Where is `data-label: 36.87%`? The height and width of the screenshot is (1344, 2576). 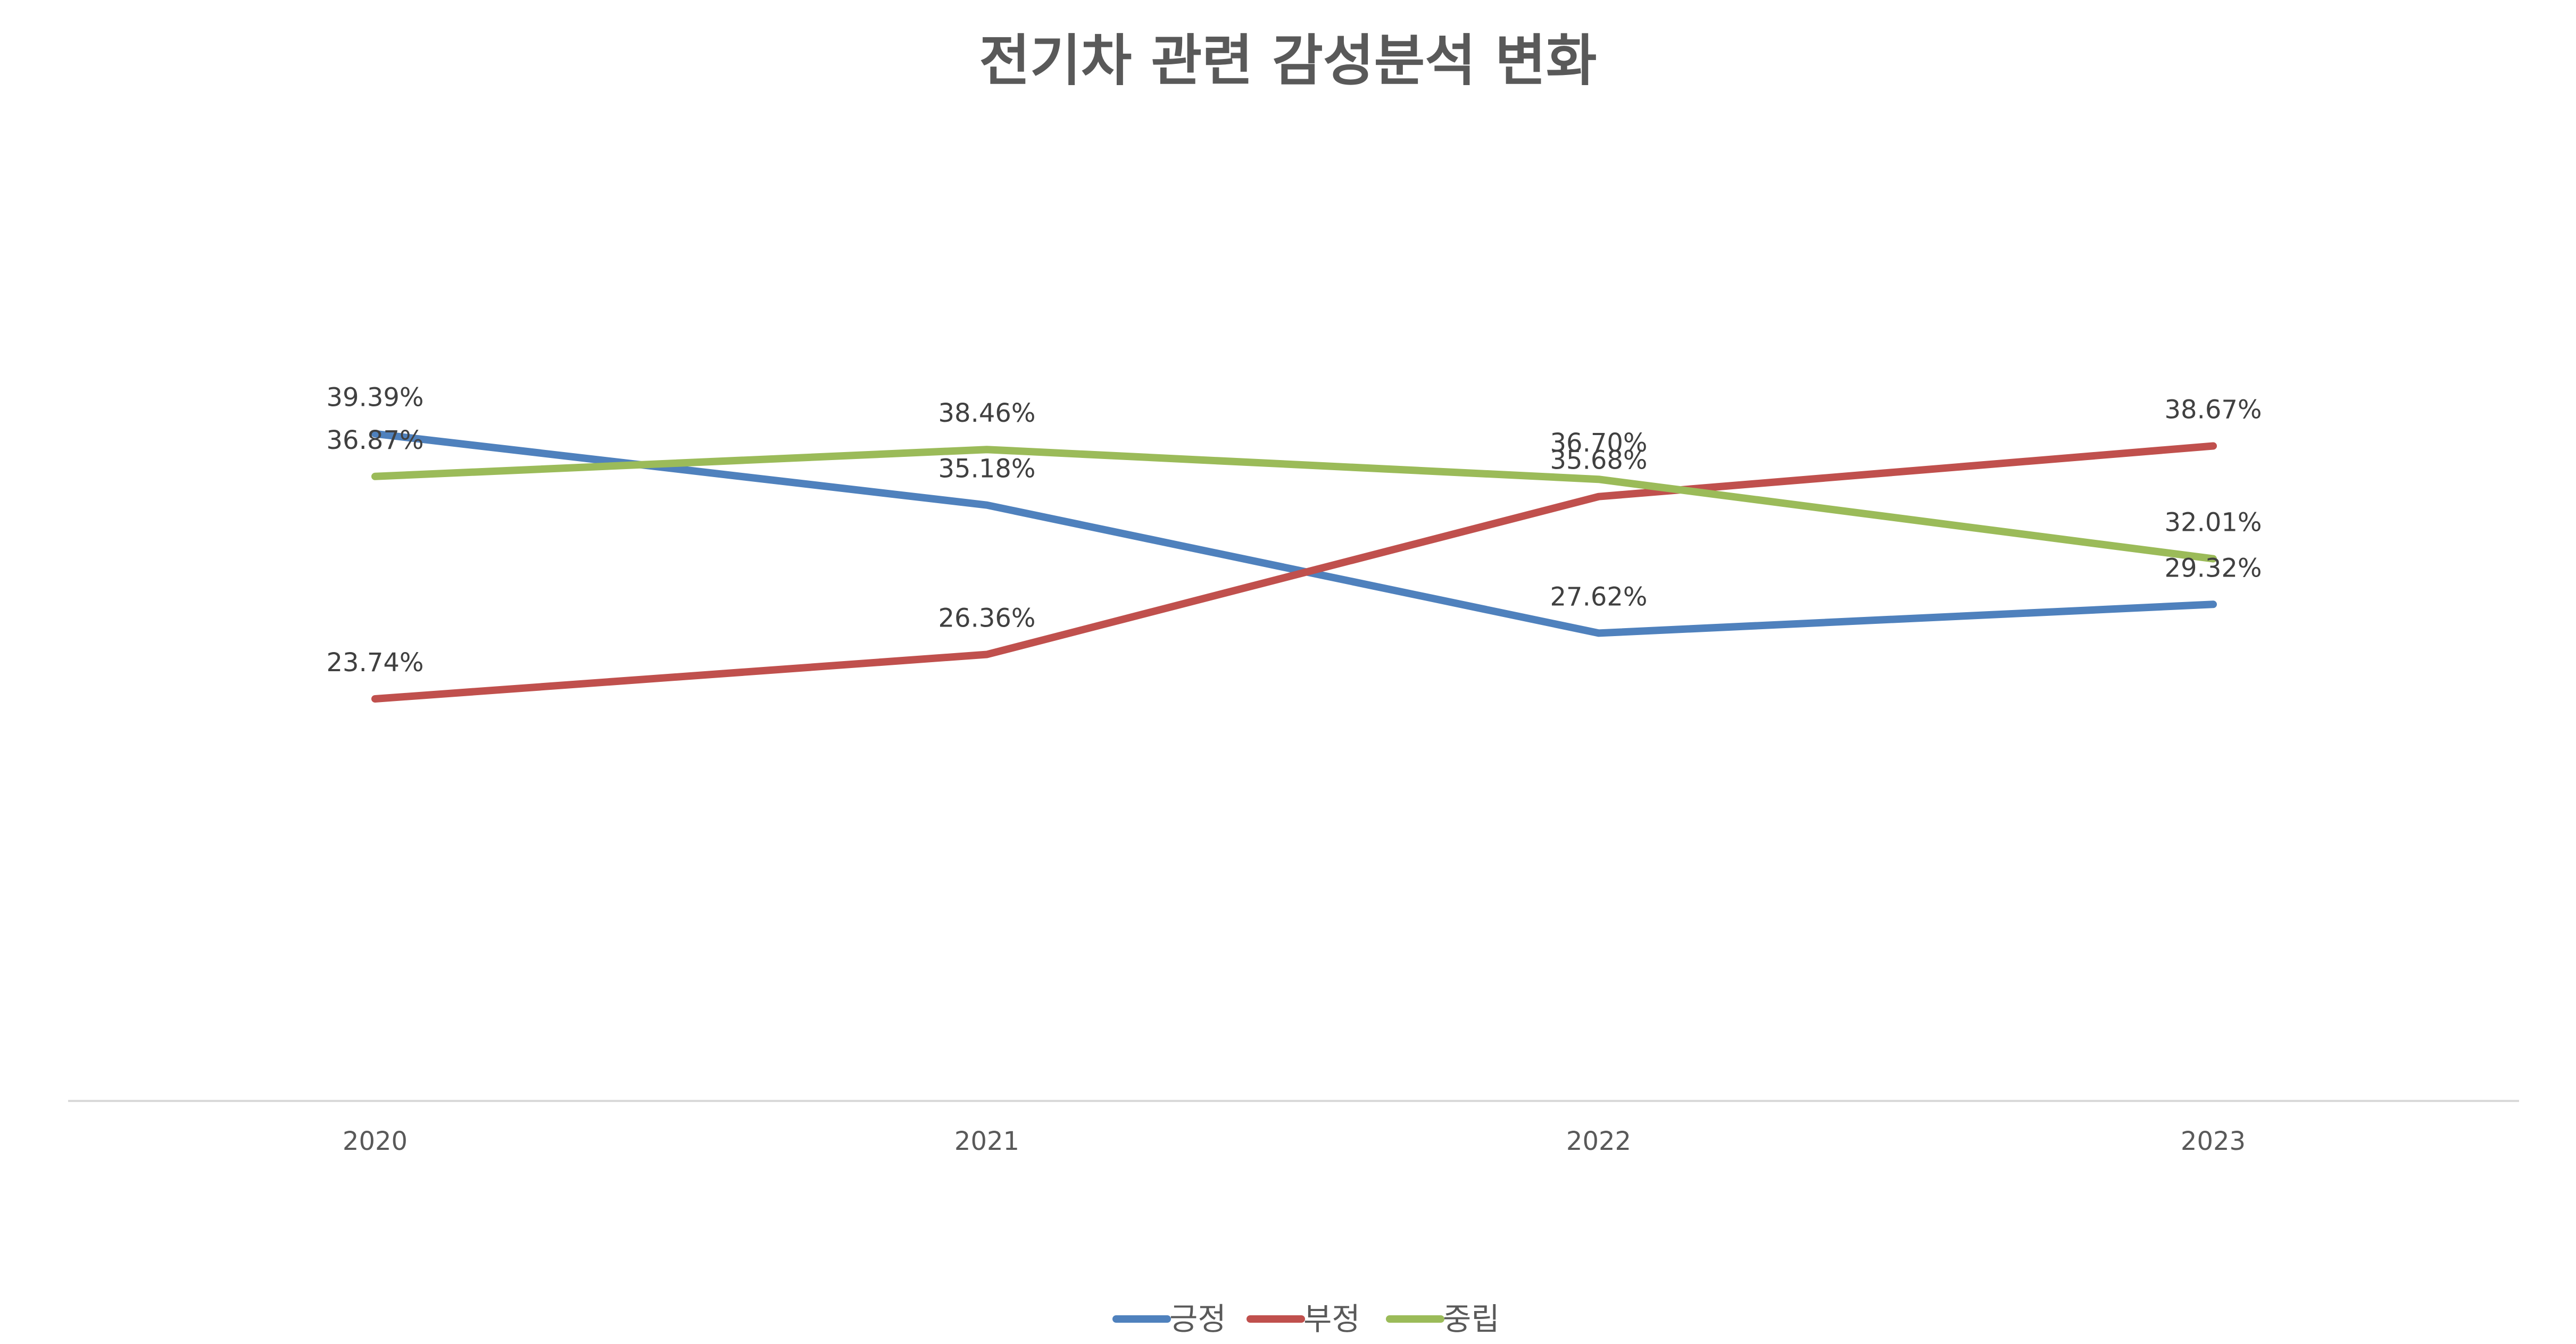 data-label: 36.87% is located at coordinates (374, 440).